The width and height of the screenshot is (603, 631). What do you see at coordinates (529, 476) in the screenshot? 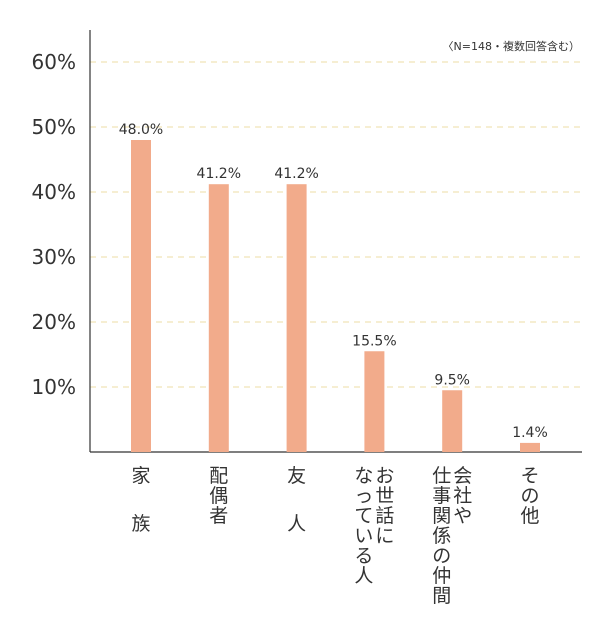
I see `category-char: そ` at bounding box center [529, 476].